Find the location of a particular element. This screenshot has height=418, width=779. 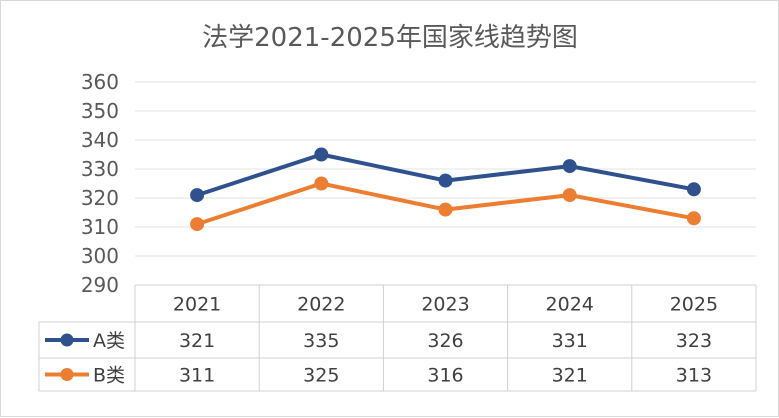

table-value: 316 is located at coordinates (445, 376).